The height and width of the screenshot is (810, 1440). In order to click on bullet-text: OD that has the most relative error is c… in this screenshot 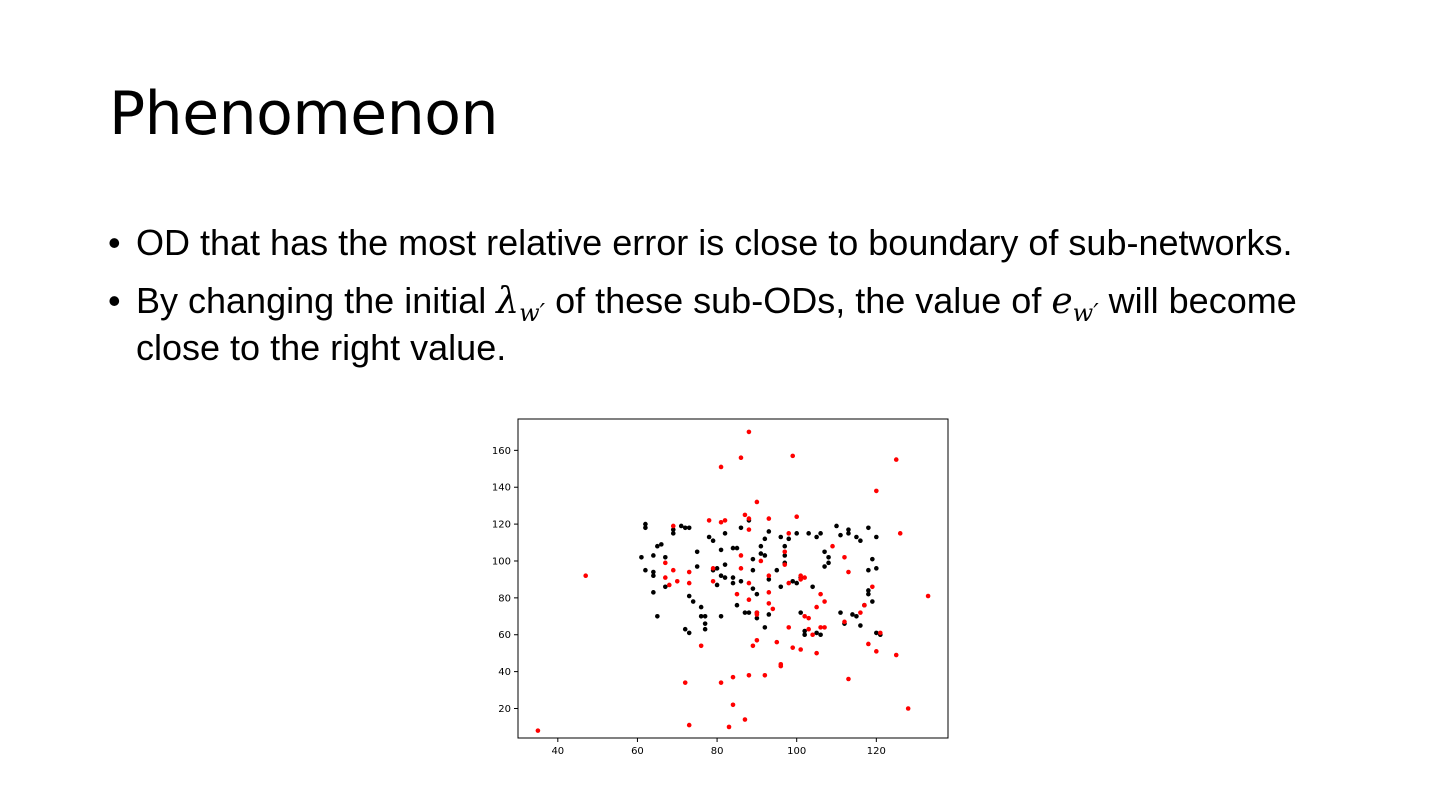, I will do `click(714, 242)`.